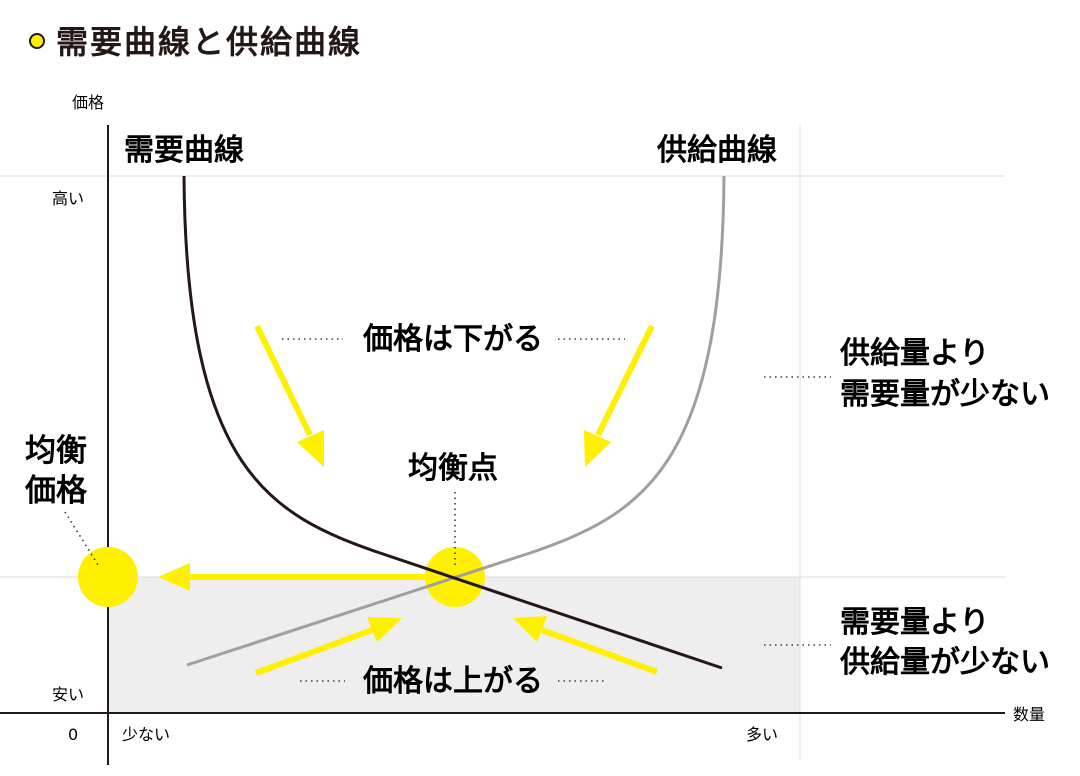  I want to click on arrow-price-rises-left-shaft, so click(314, 651).